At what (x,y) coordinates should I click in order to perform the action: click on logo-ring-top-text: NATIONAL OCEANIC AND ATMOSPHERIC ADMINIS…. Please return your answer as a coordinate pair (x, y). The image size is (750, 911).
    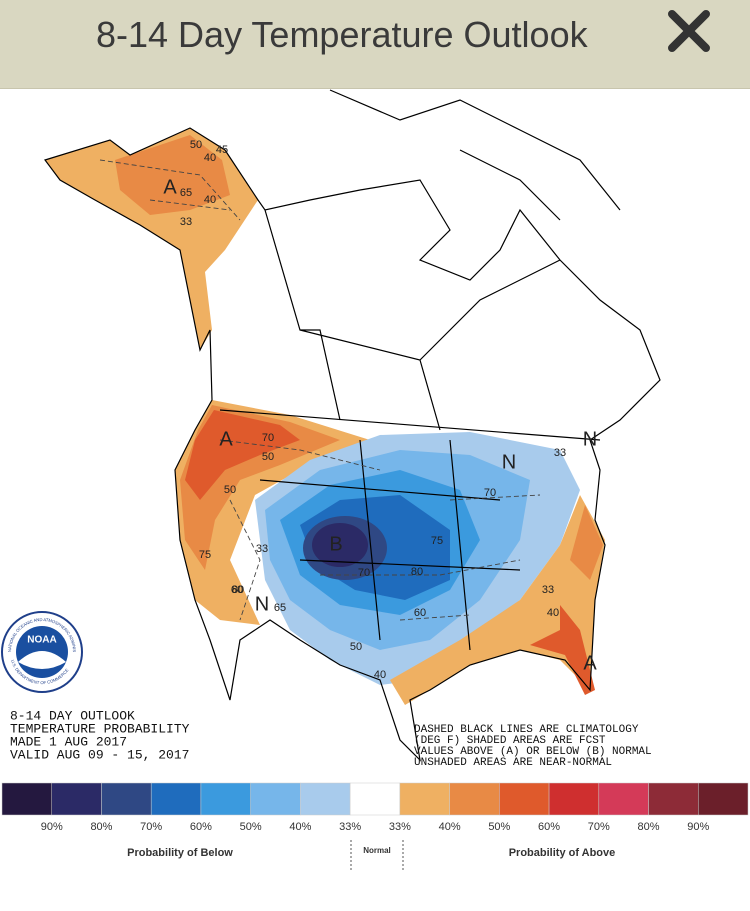
    Looking at the image, I should click on (38, 326).